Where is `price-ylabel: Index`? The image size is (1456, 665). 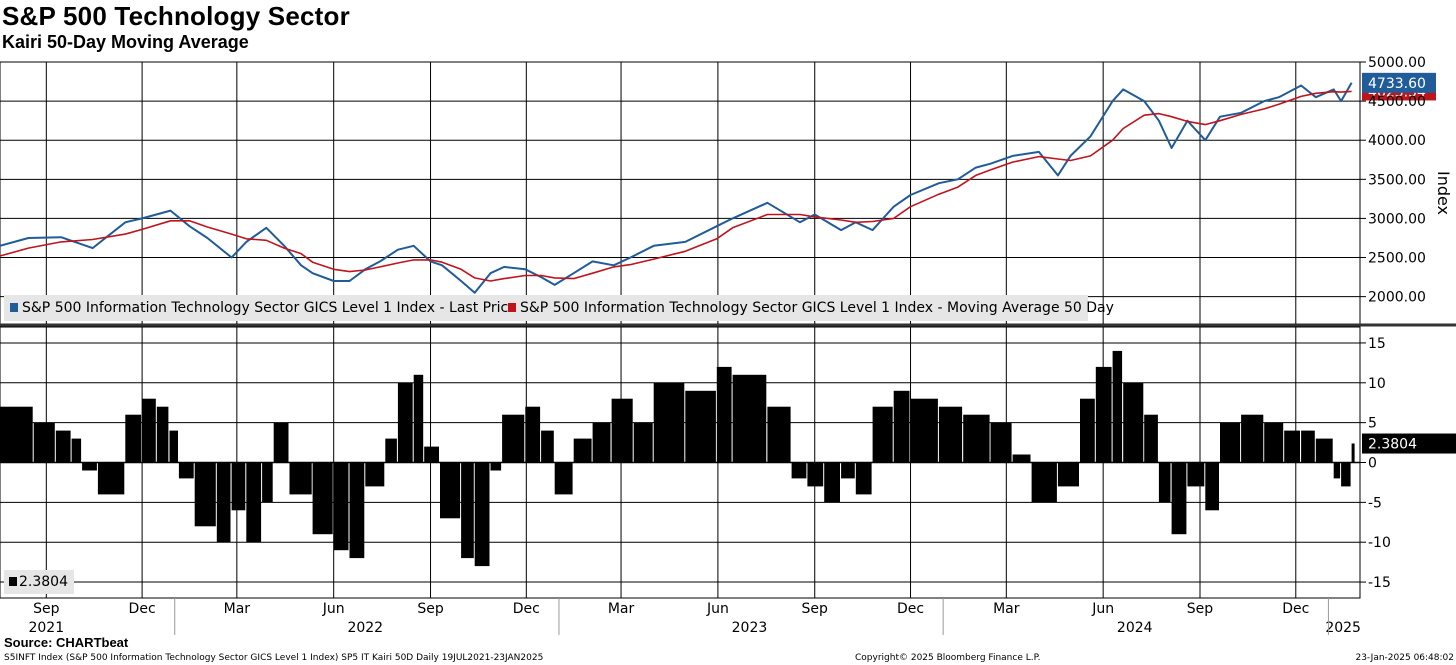 price-ylabel: Index is located at coordinates (1443, 193).